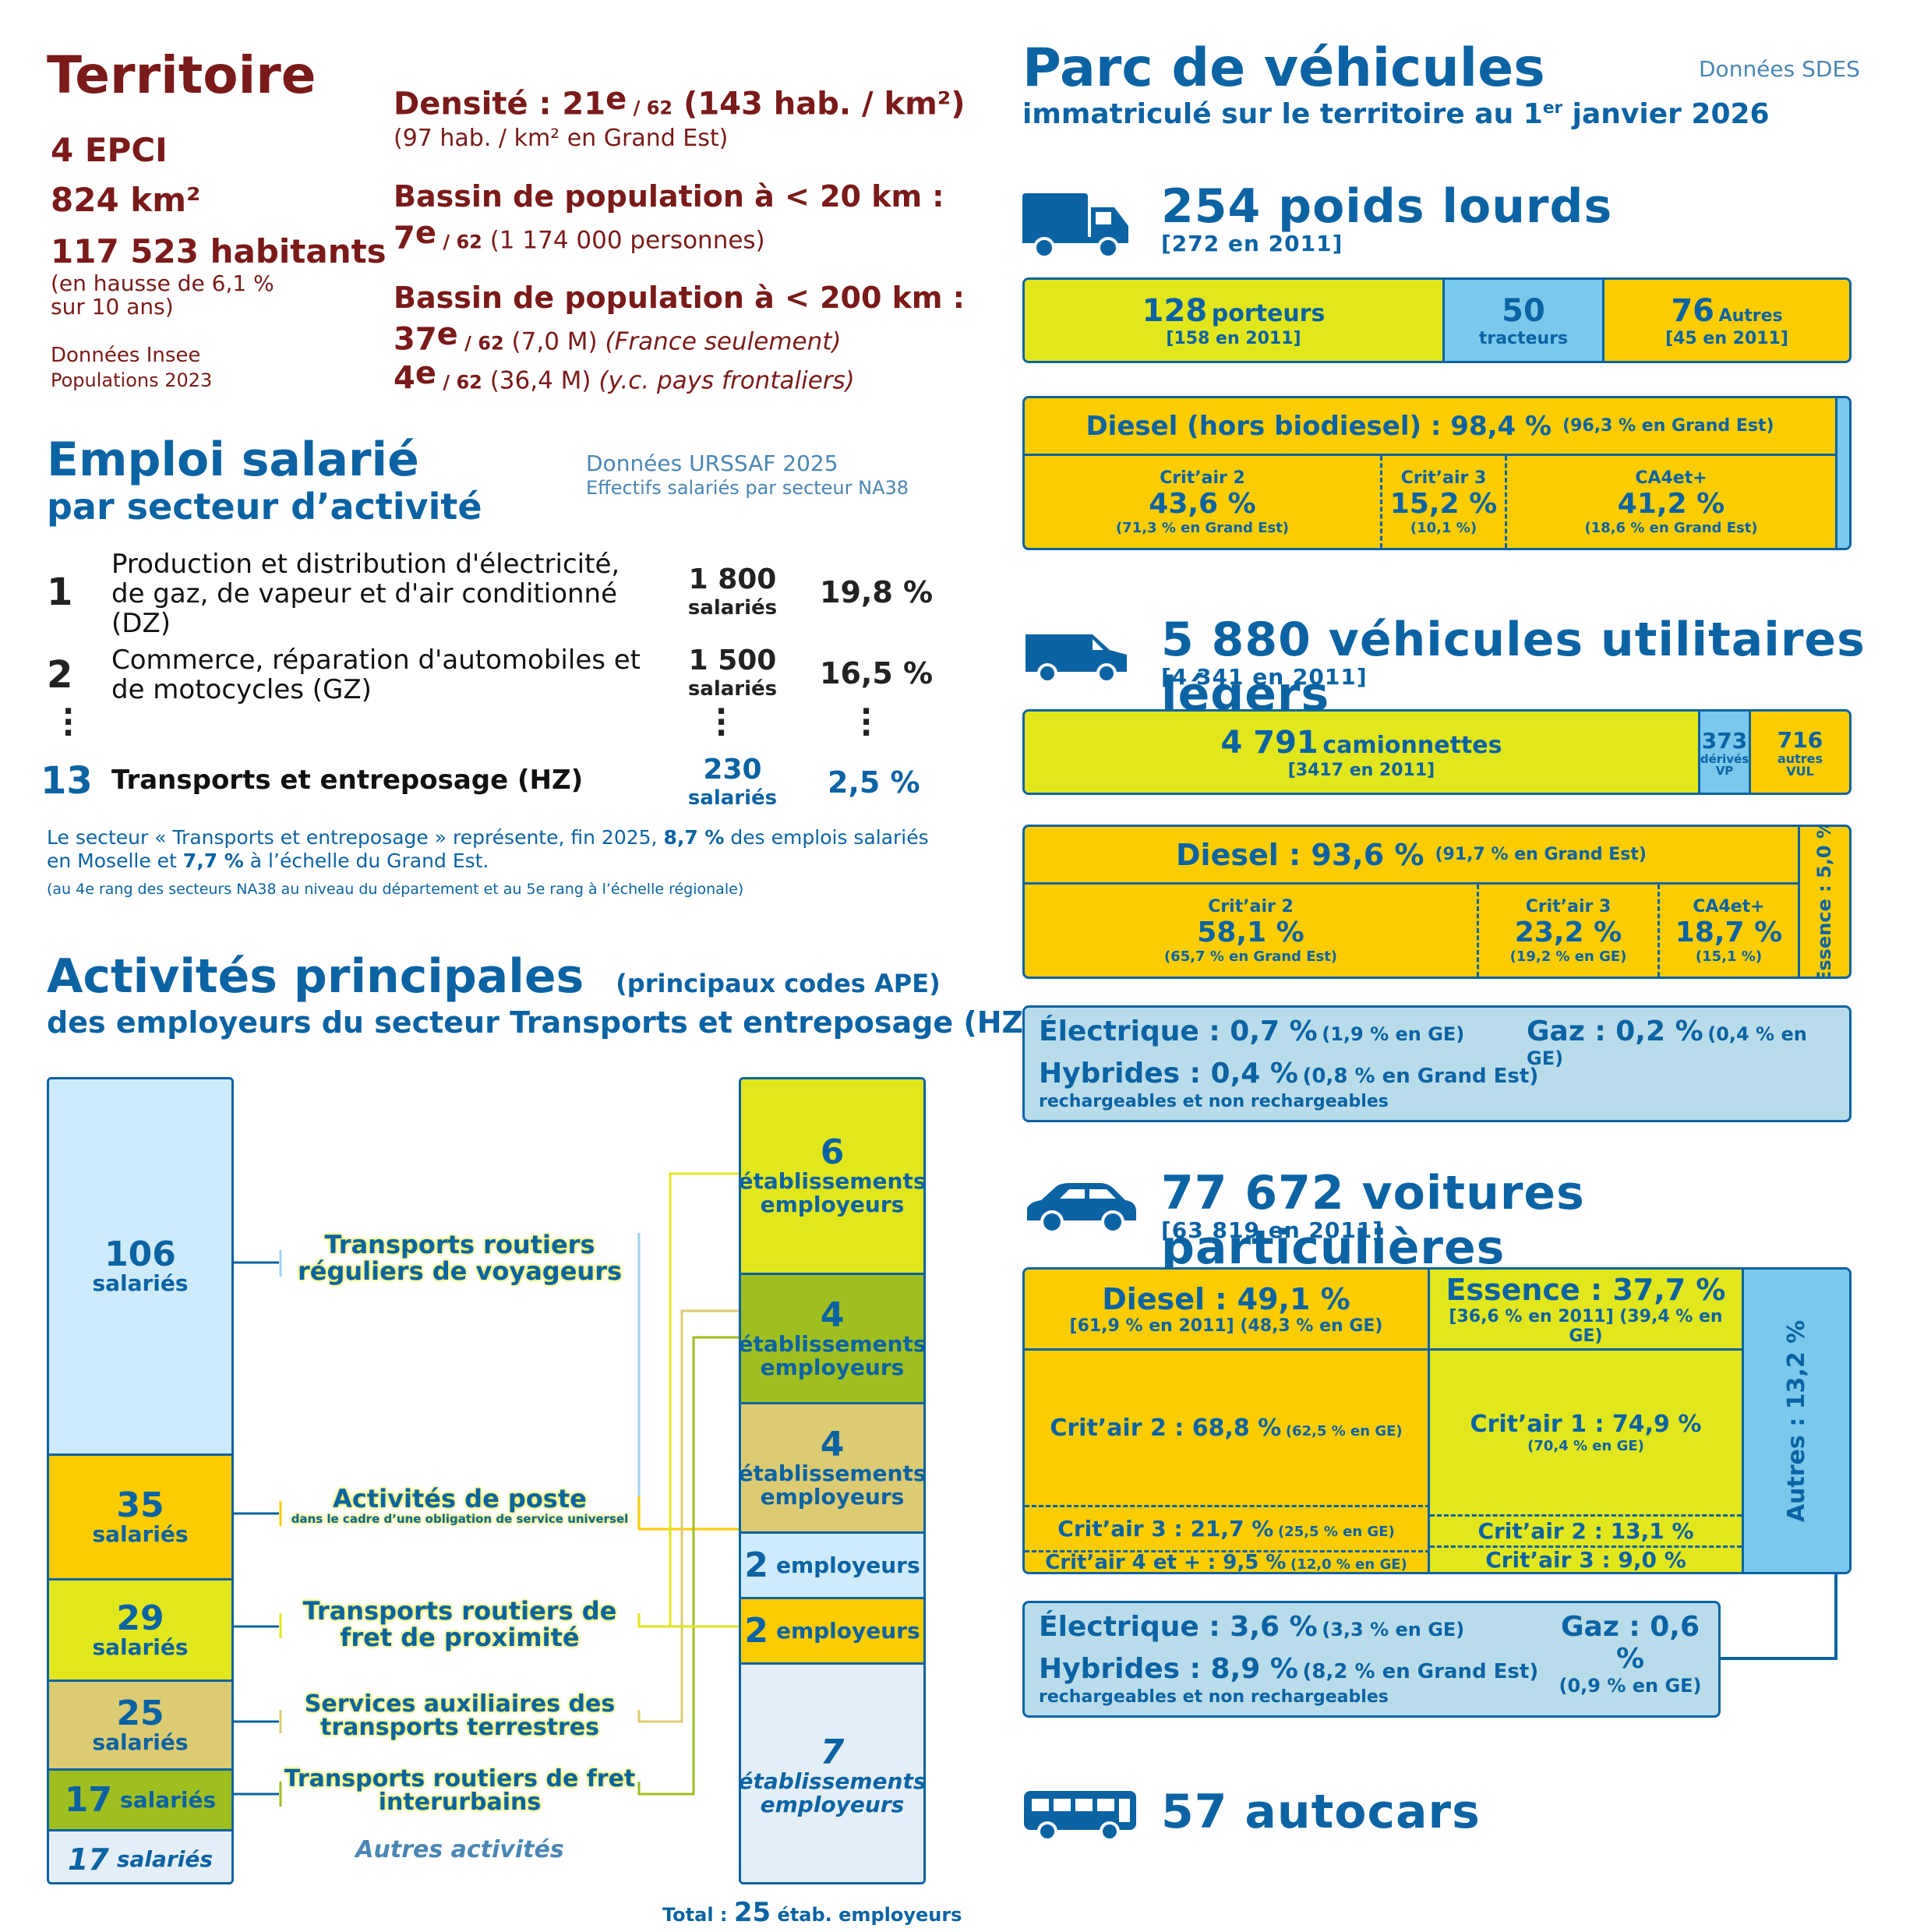 This screenshot has height=1932, width=1931. I want to click on insee-source: Données Insee, so click(126, 355).